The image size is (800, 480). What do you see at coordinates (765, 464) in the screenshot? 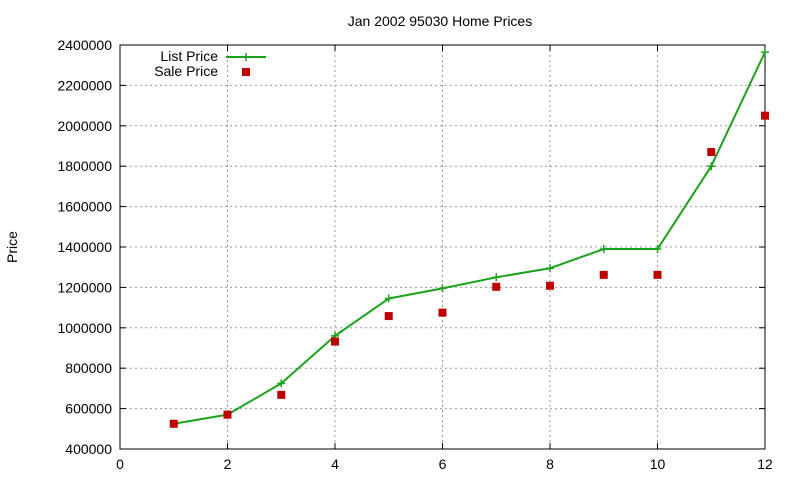
I see `x-tick-label: 12` at bounding box center [765, 464].